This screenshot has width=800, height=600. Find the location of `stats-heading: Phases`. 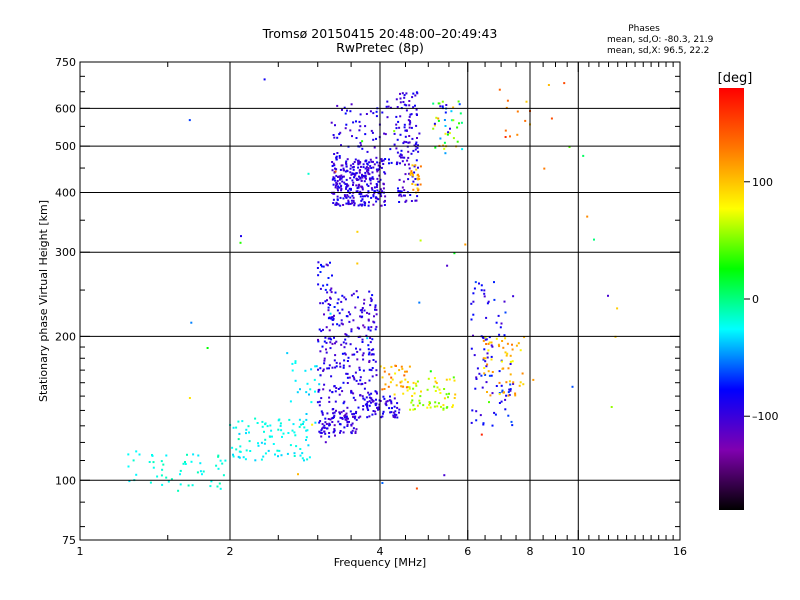

stats-heading: Phases is located at coordinates (644, 29).